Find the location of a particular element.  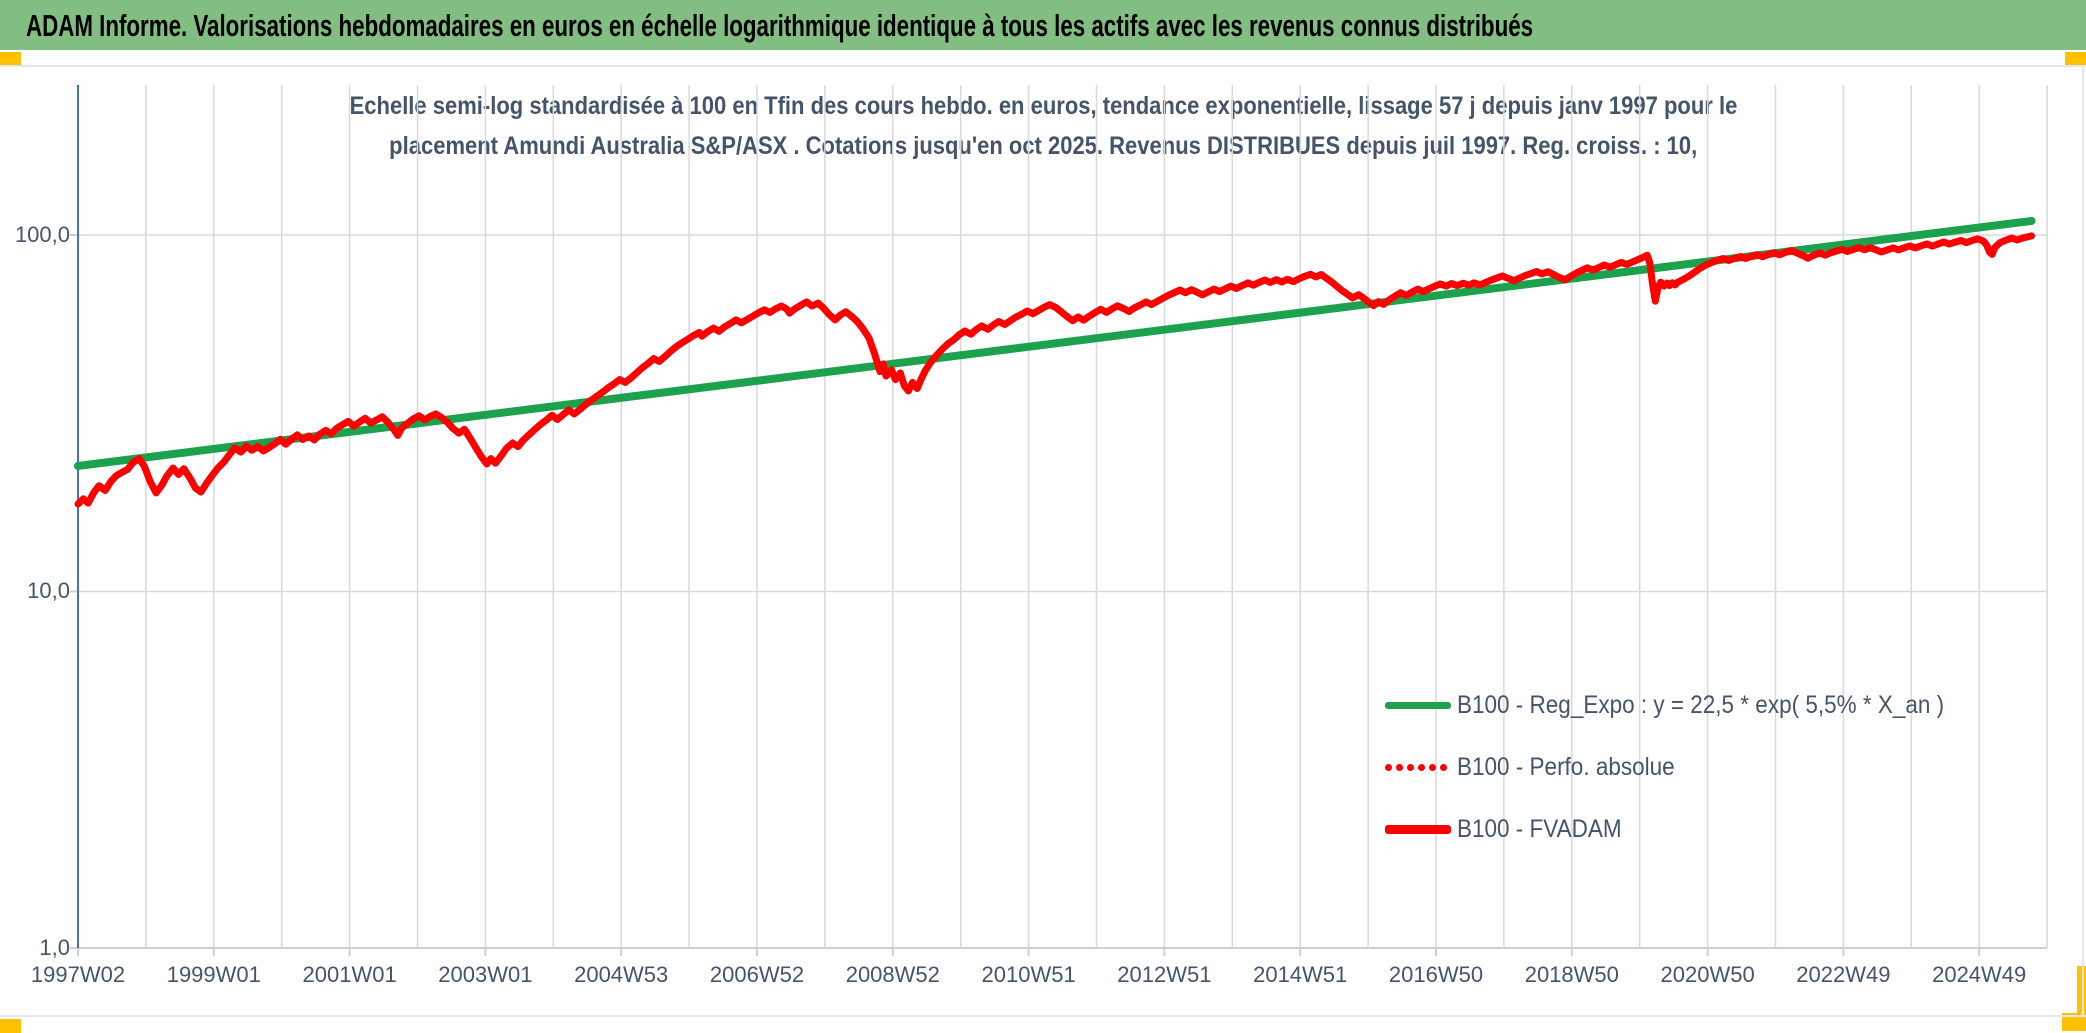

legend-label-perfo-absolue: B100 - Perfo. absolue is located at coordinates (1566, 766).